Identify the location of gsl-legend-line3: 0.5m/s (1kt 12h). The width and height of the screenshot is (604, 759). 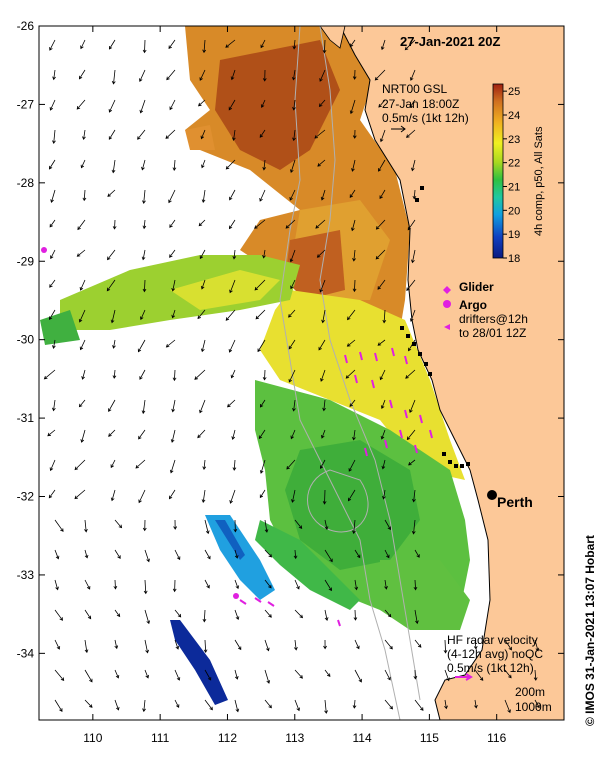
(425, 118).